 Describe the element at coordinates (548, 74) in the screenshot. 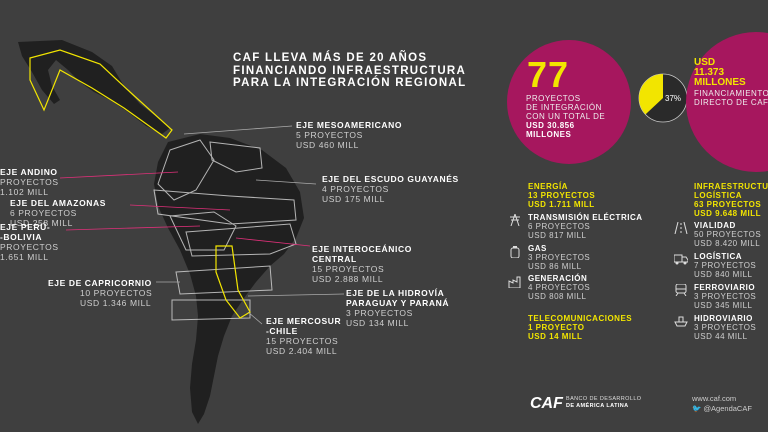

I see `projects-count: 77` at that location.